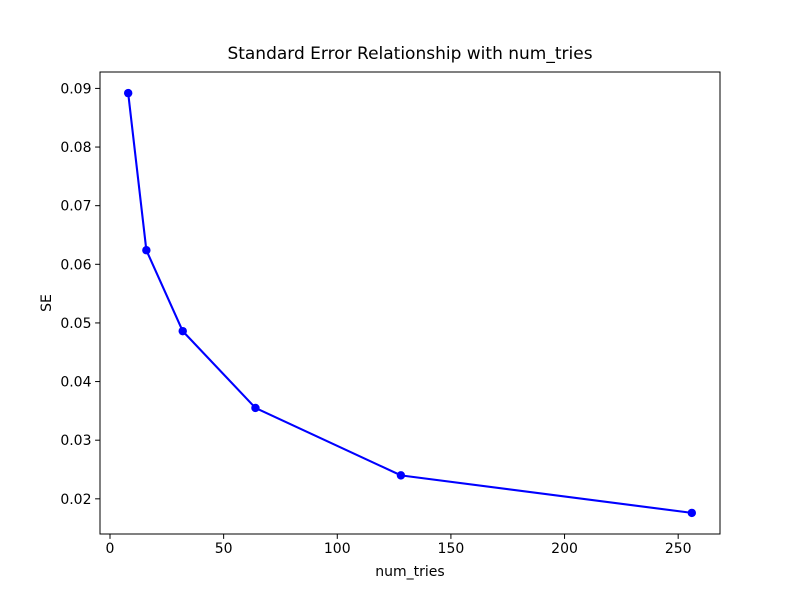  What do you see at coordinates (75, 500) in the screenshot?
I see `y-tick-label: 0.02` at bounding box center [75, 500].